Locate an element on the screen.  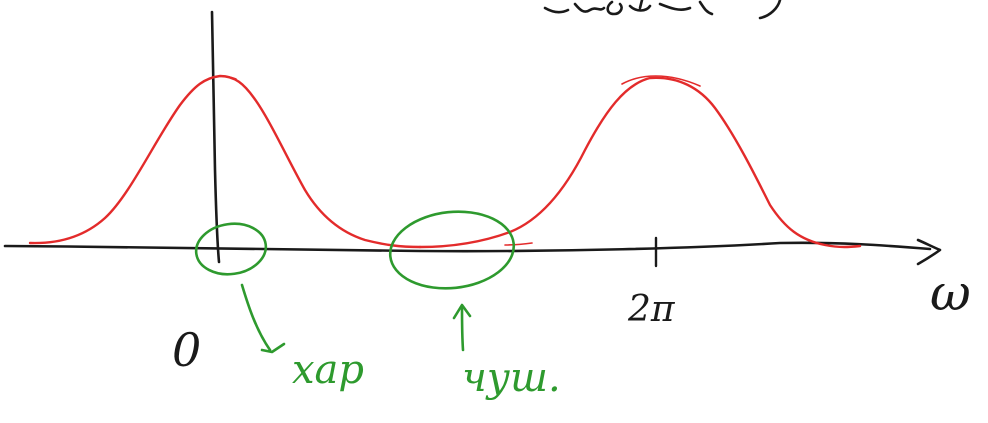
two-pi-label: 2π is located at coordinates (651, 309).